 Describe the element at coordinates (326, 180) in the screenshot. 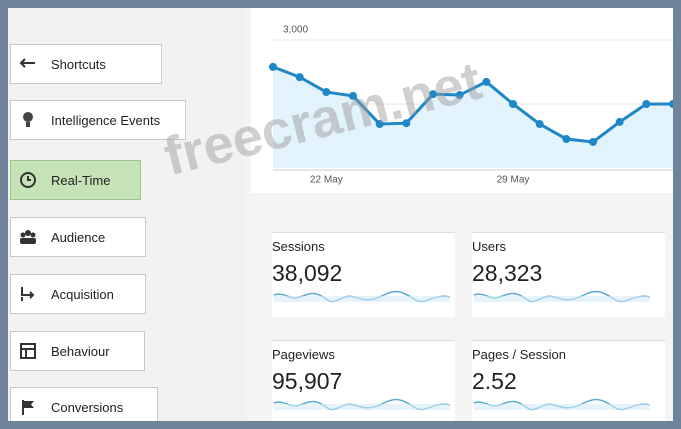

I see `x-tick-label: 22 May` at that location.